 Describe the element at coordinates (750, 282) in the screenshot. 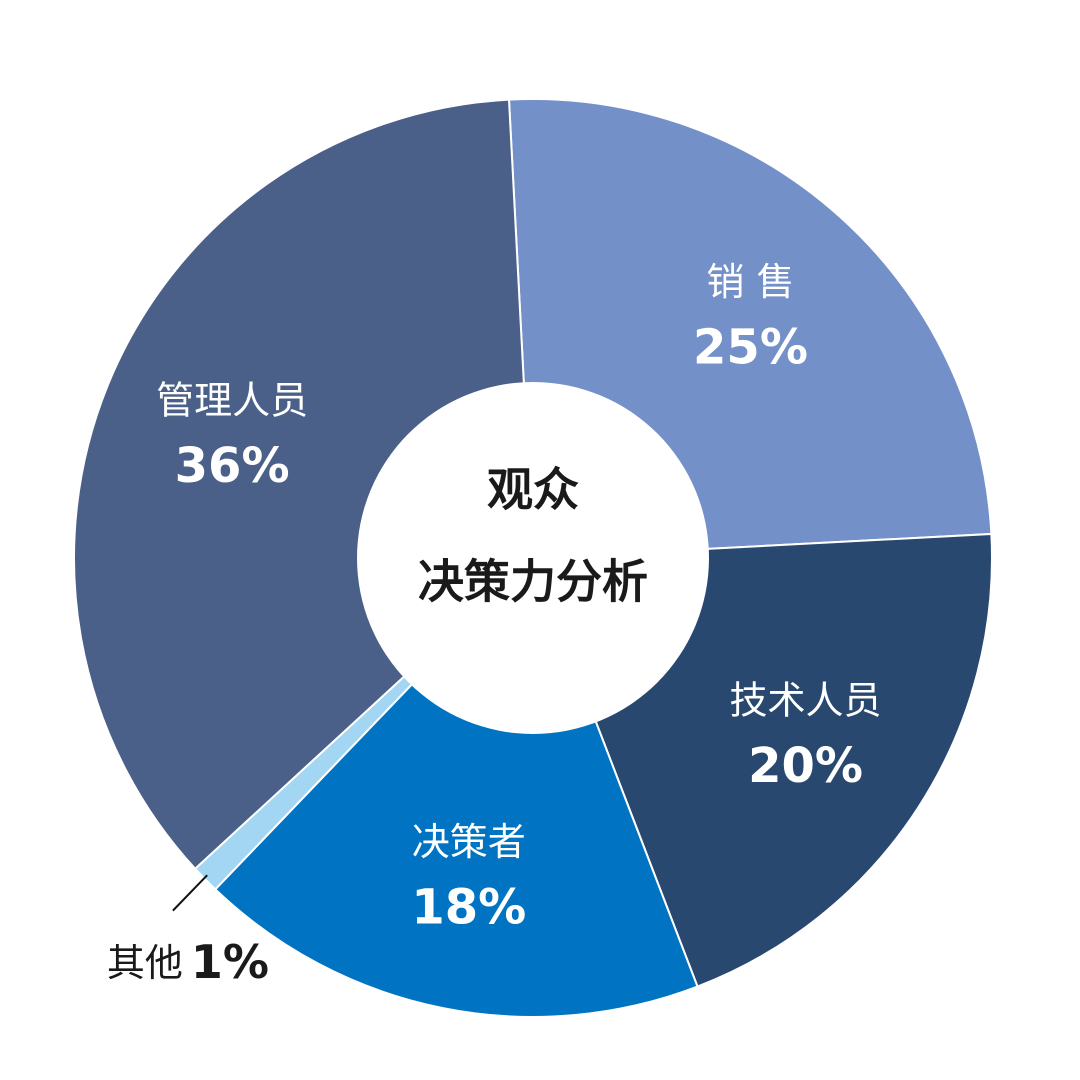

I see `slice-category-label: 销 售` at that location.